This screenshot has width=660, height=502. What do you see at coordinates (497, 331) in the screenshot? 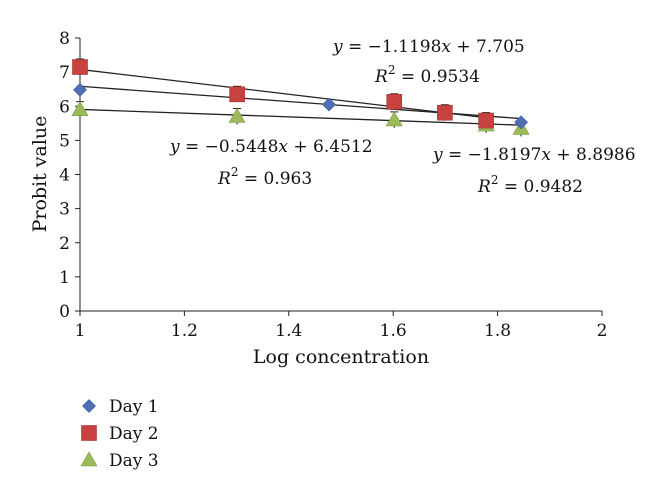
I see `x-tick-label: 1.8` at bounding box center [497, 331].